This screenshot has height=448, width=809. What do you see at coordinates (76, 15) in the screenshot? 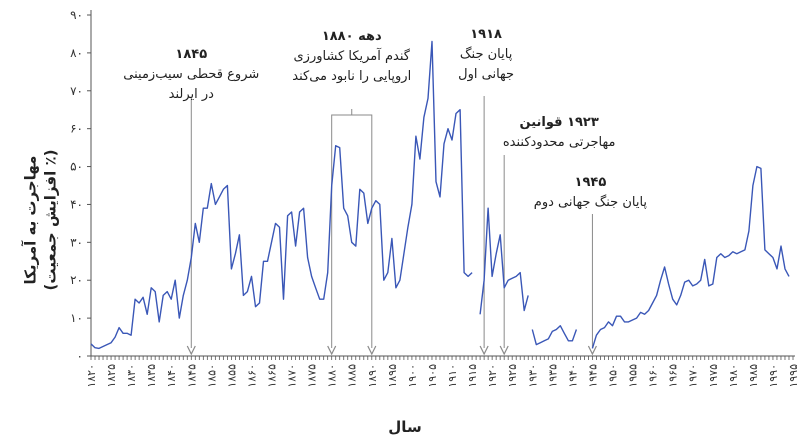
I see `y-tick-label: ۹۰` at bounding box center [76, 15].